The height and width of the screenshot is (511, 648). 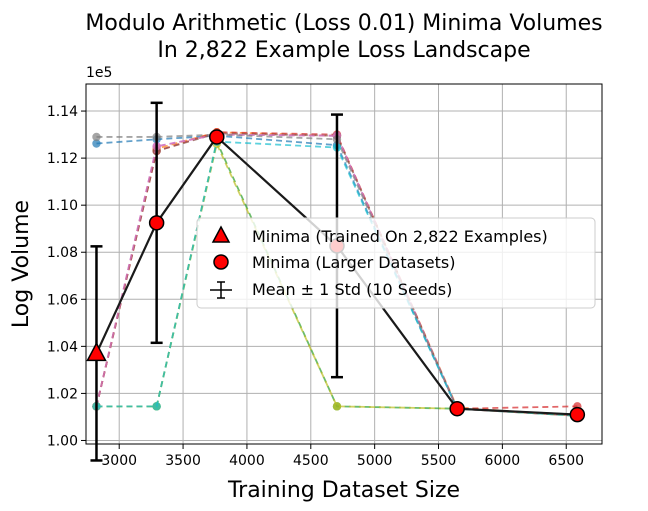 I want to click on legend-box, so click(x=396, y=263).